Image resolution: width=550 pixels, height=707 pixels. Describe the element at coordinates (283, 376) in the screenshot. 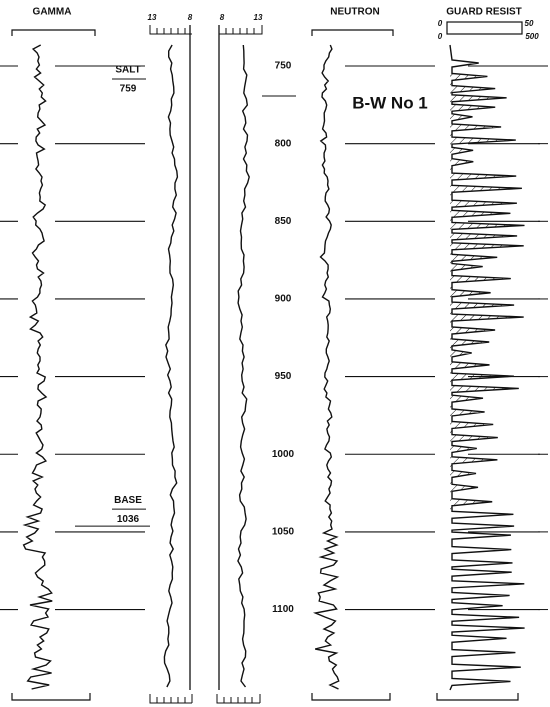

I see `depth-label: 950` at that location.